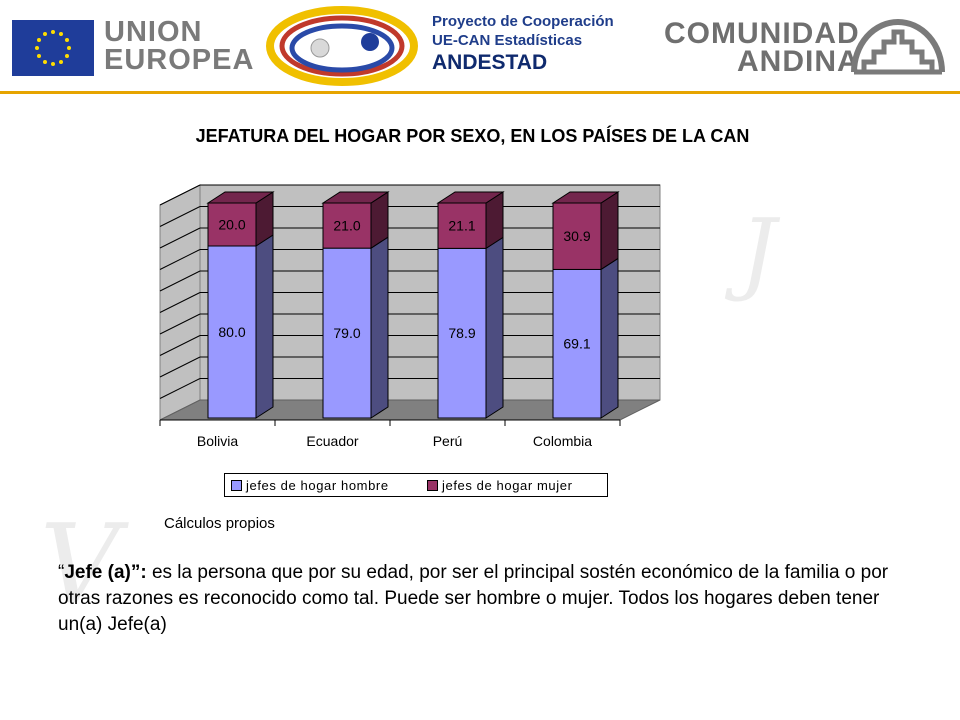  I want to click on x-tick-label-colombia: Colombia, so click(562, 441).